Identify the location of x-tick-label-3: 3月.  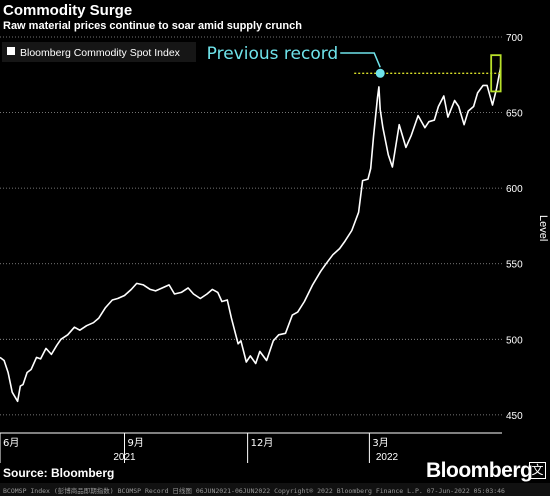
(380, 443).